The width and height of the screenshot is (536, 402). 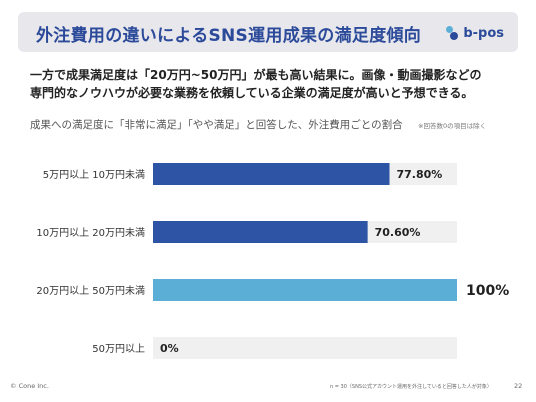 What do you see at coordinates (256, 75) in the screenshot?
I see `lead-line-1: 一方で成果満足度は「20万円~50万円」が最も高い結果に。画像・動画撮影などの` at bounding box center [256, 75].